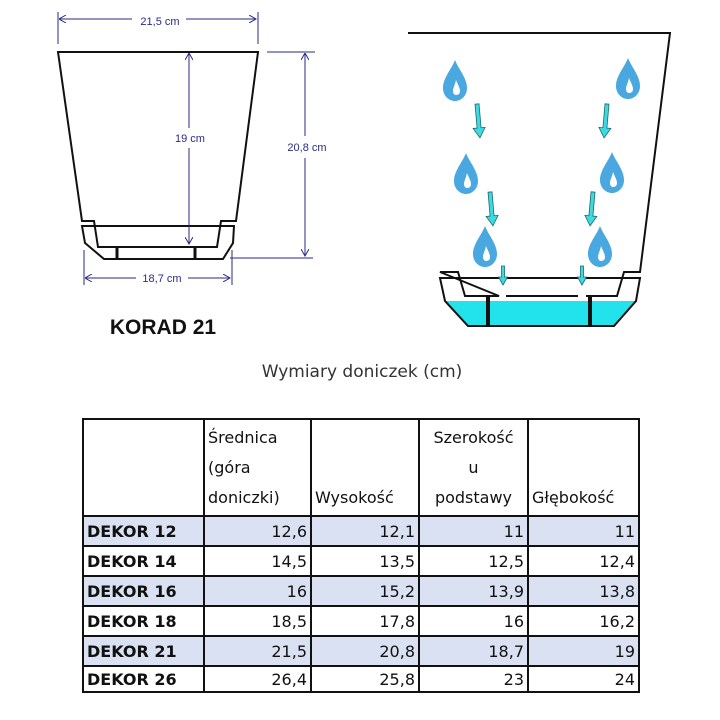  I want to click on table-row: DEKOR 26 26,4 25,8 23 24, so click(361, 679).